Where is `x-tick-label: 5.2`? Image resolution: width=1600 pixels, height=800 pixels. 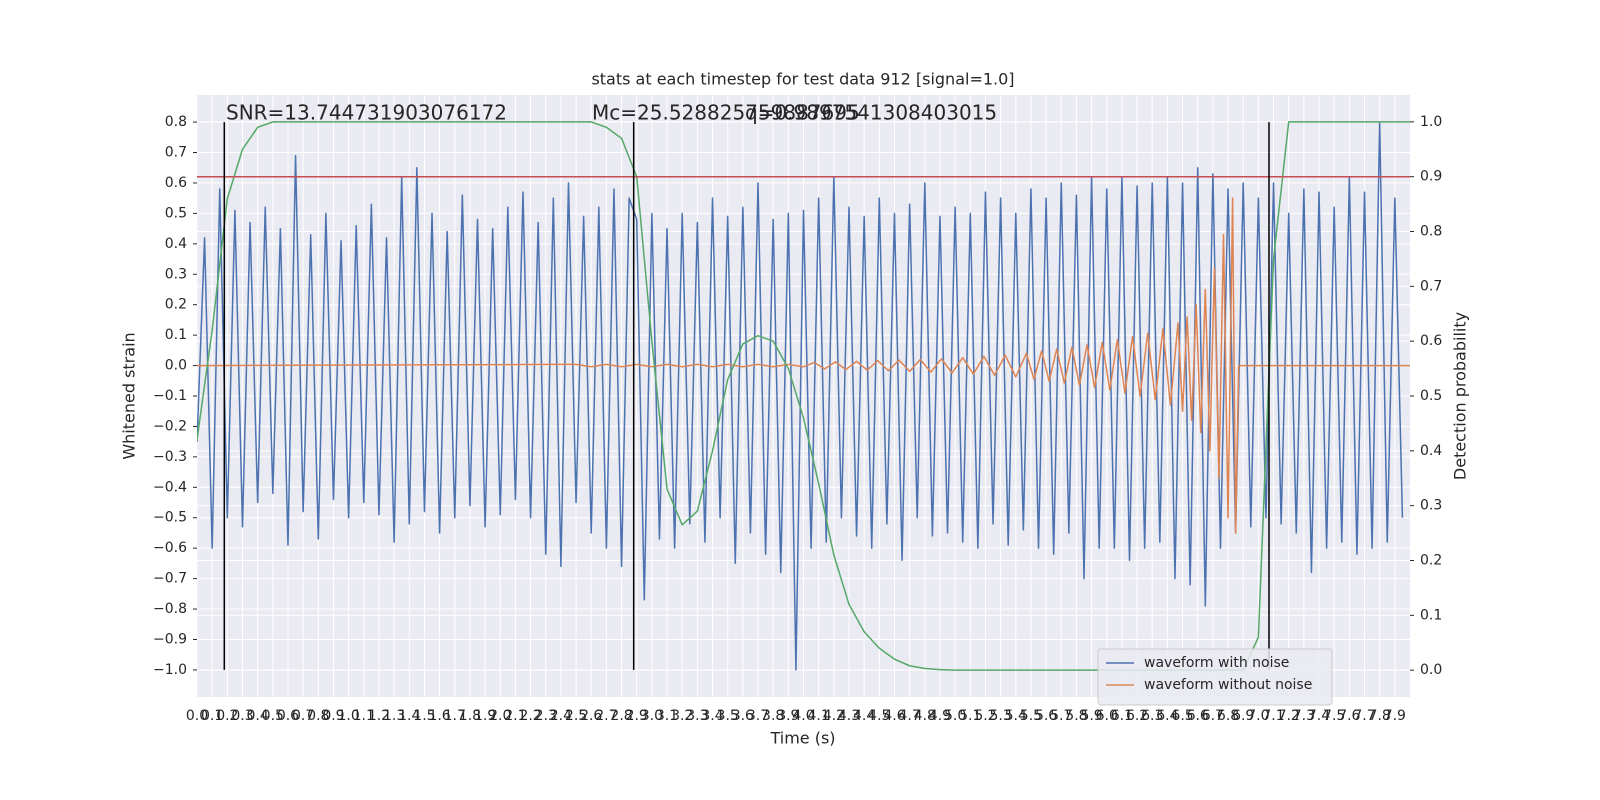 x-tick-label: 5.2 is located at coordinates (985, 716).